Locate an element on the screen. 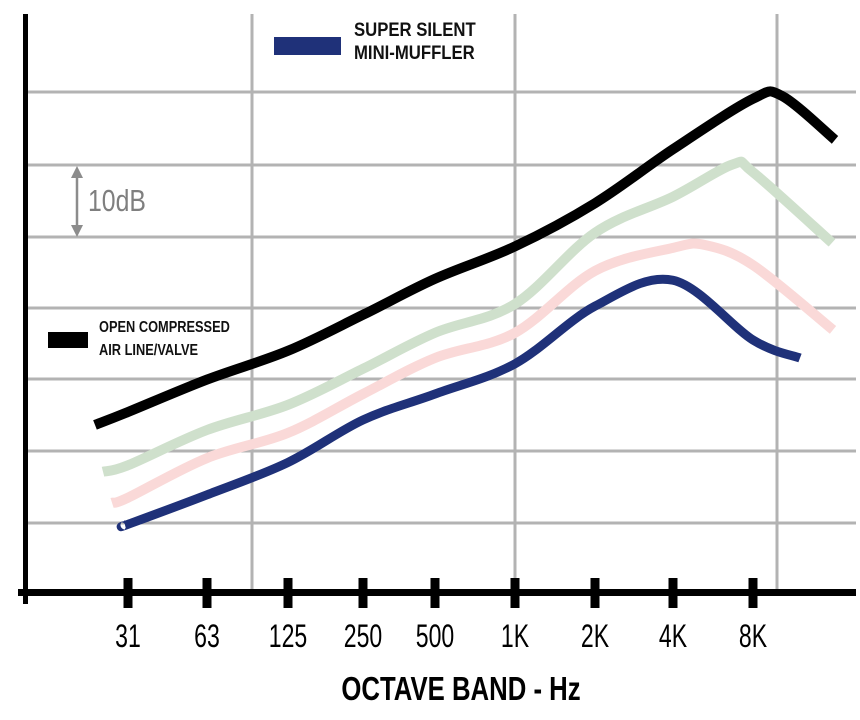 This screenshot has height=720, width=860. legend-mini-muffler: SUPER SILENT MINI-MUFFLER is located at coordinates (383, 42).